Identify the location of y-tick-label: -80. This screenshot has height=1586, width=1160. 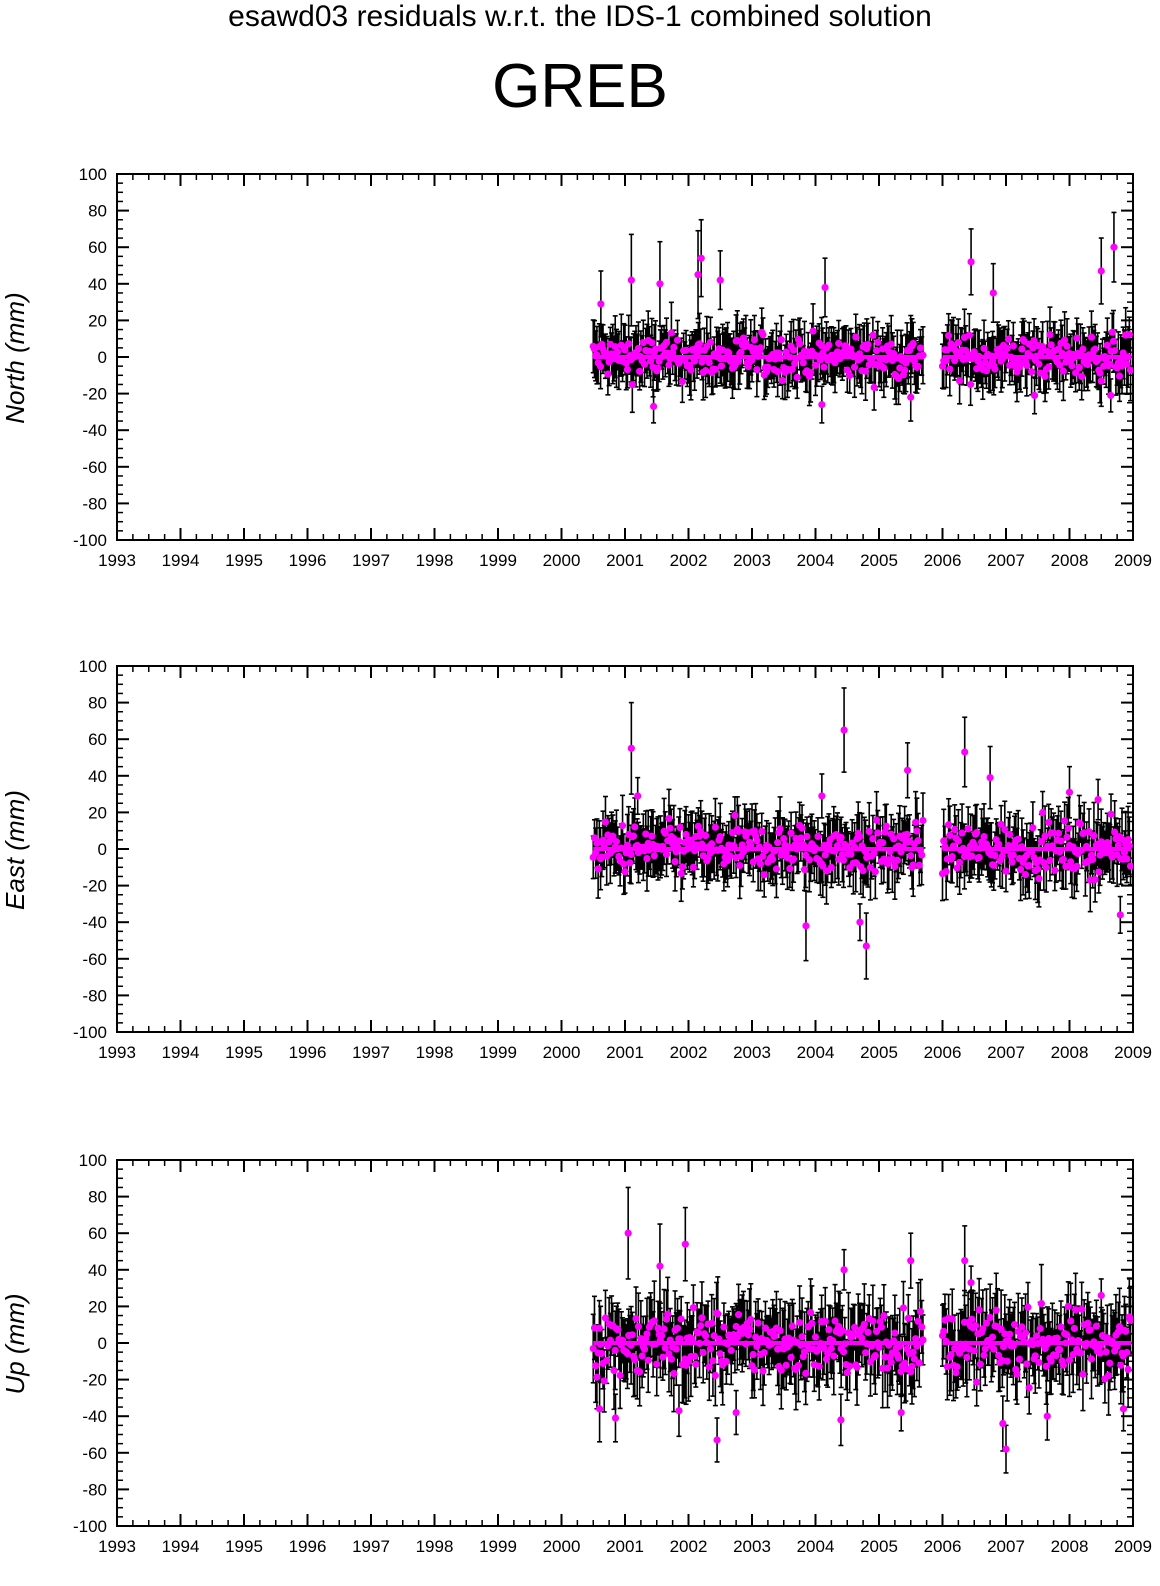
(94, 503).